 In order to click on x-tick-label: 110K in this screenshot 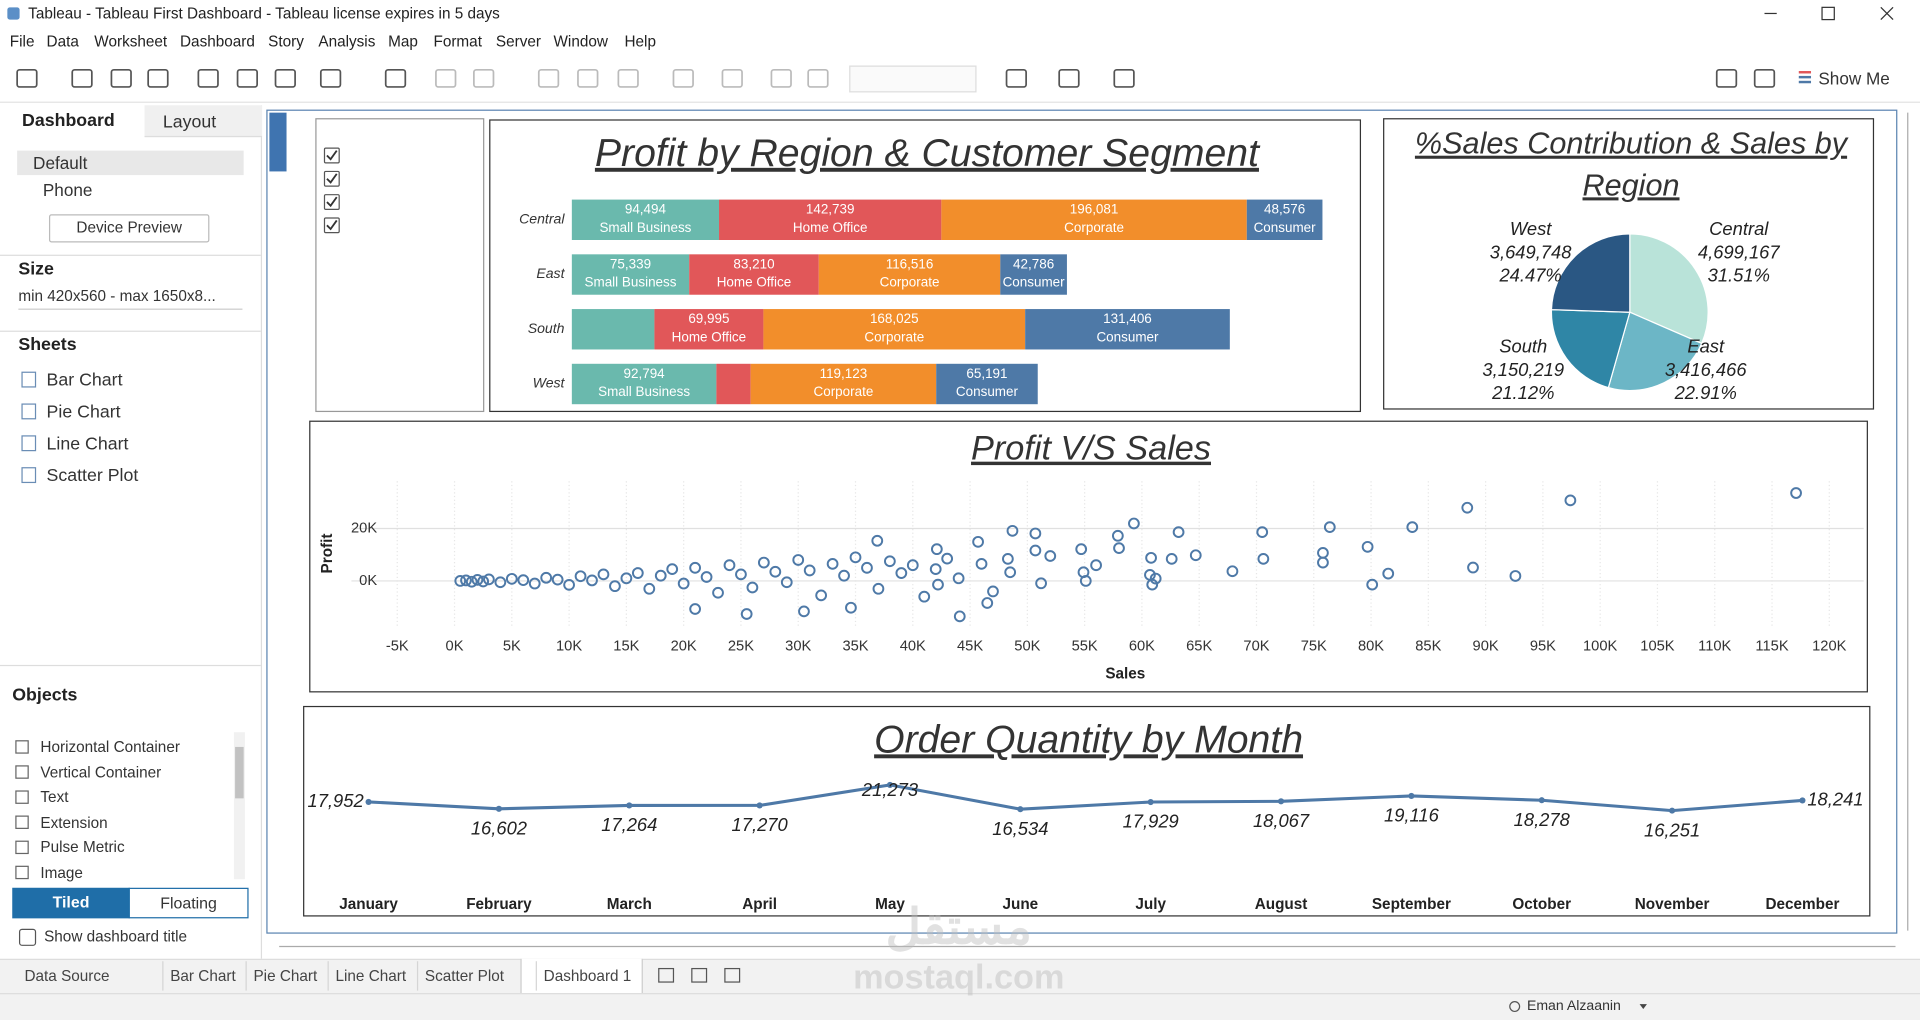, I will do `click(1714, 646)`.